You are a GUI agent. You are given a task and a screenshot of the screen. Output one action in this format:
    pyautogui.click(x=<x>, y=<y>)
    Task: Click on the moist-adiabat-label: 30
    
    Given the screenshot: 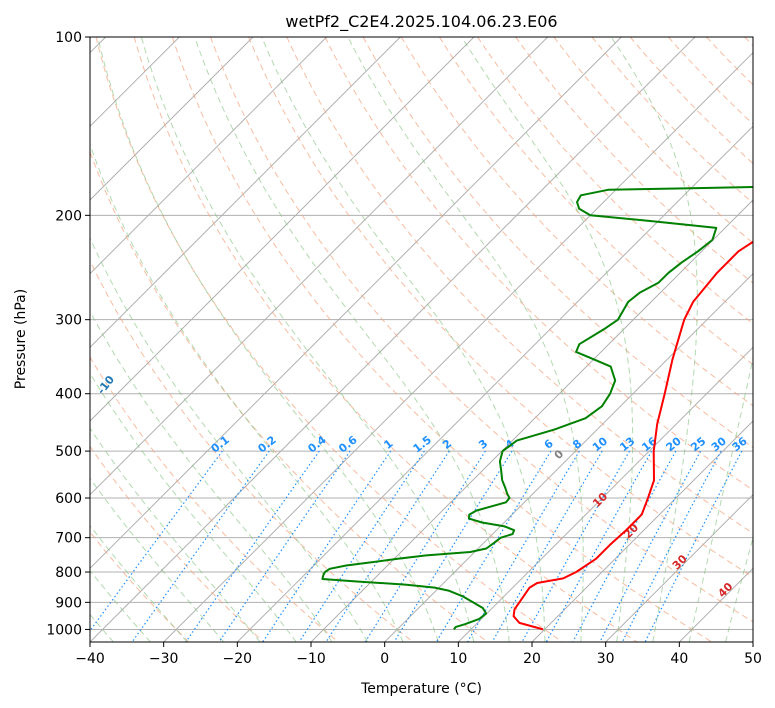 What is the action you would take?
    pyautogui.click(x=680, y=562)
    